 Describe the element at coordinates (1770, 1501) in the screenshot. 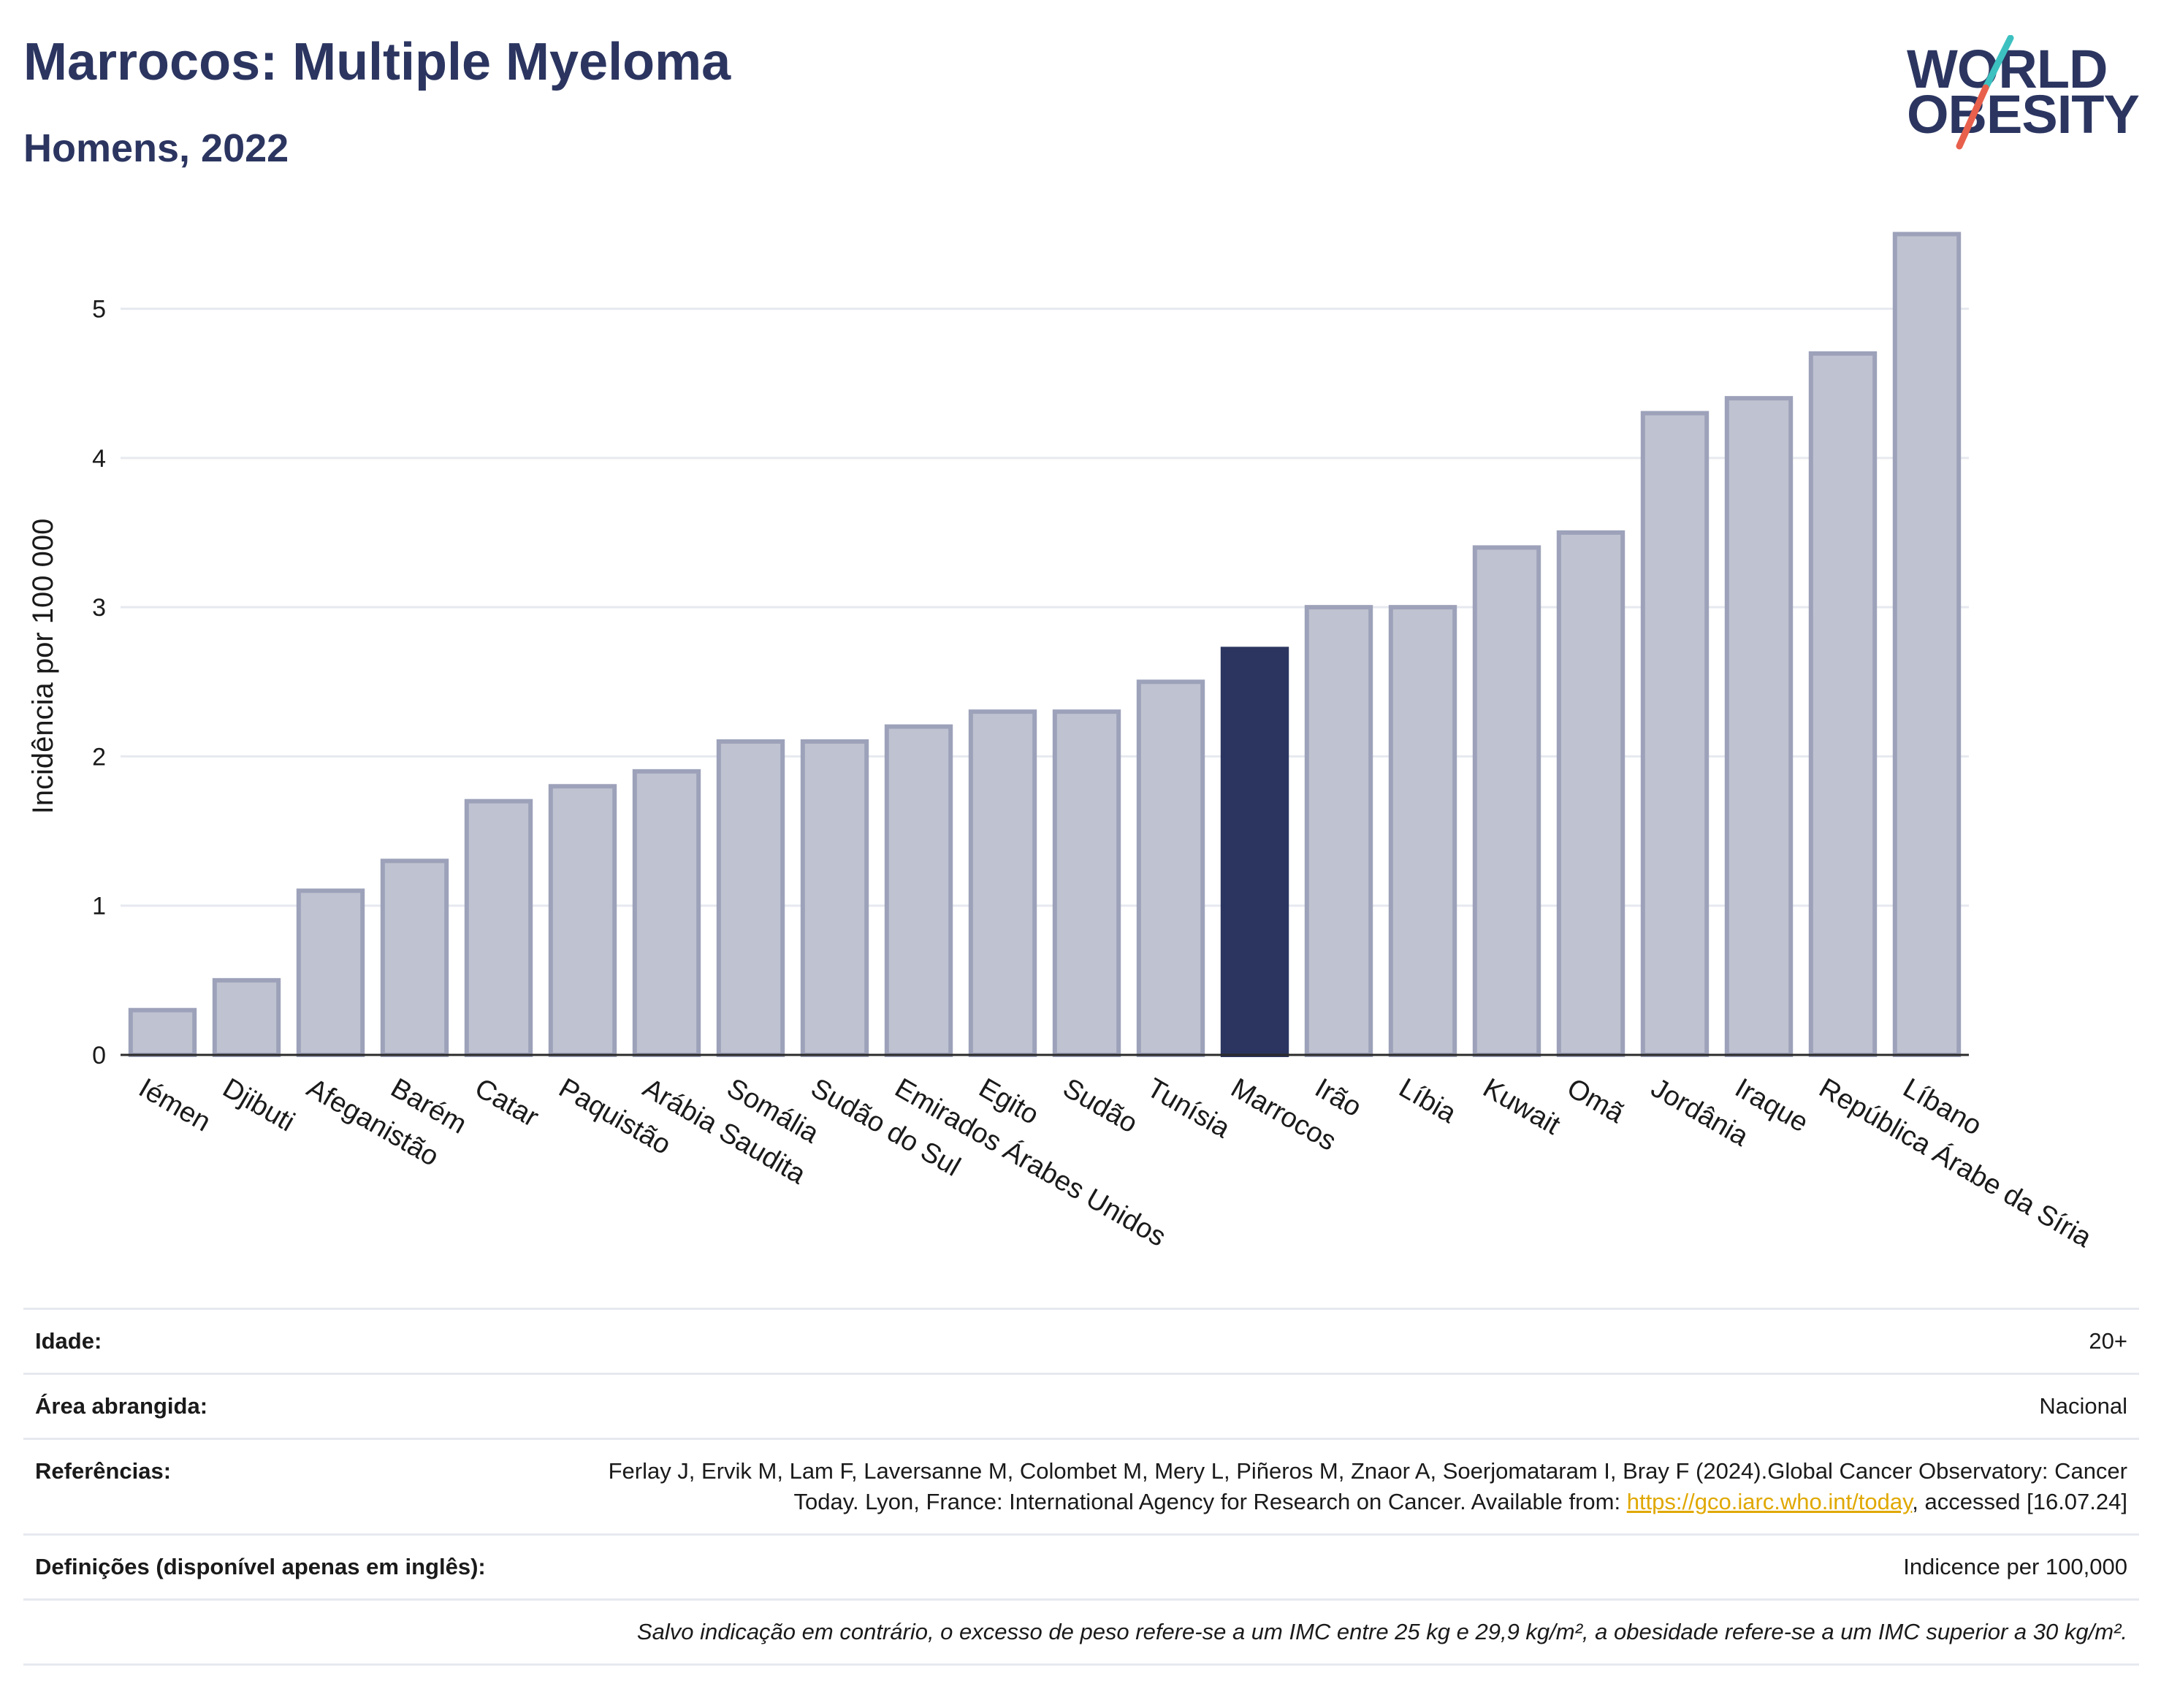

I see `references-link: https://gco.iarc.who.int/today` at that location.